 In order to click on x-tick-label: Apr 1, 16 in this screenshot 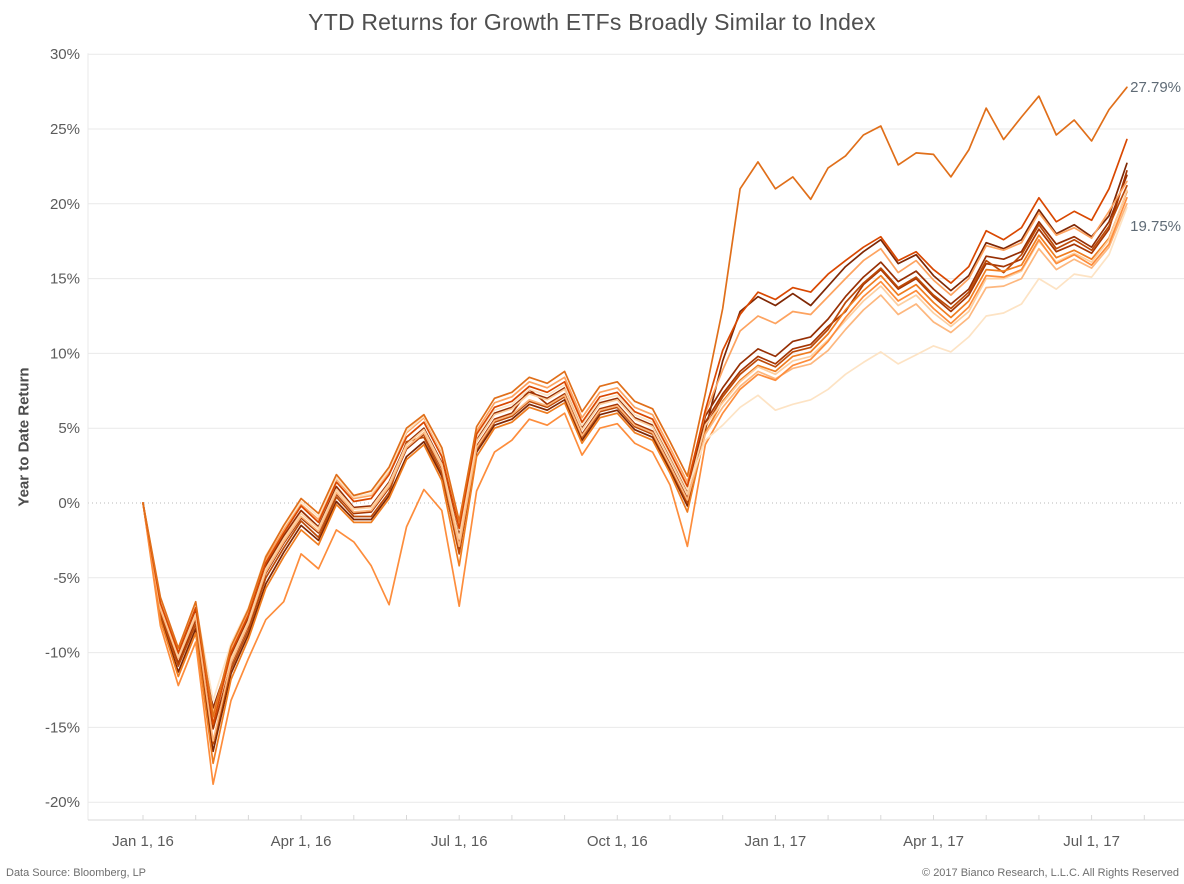, I will do `click(301, 841)`.